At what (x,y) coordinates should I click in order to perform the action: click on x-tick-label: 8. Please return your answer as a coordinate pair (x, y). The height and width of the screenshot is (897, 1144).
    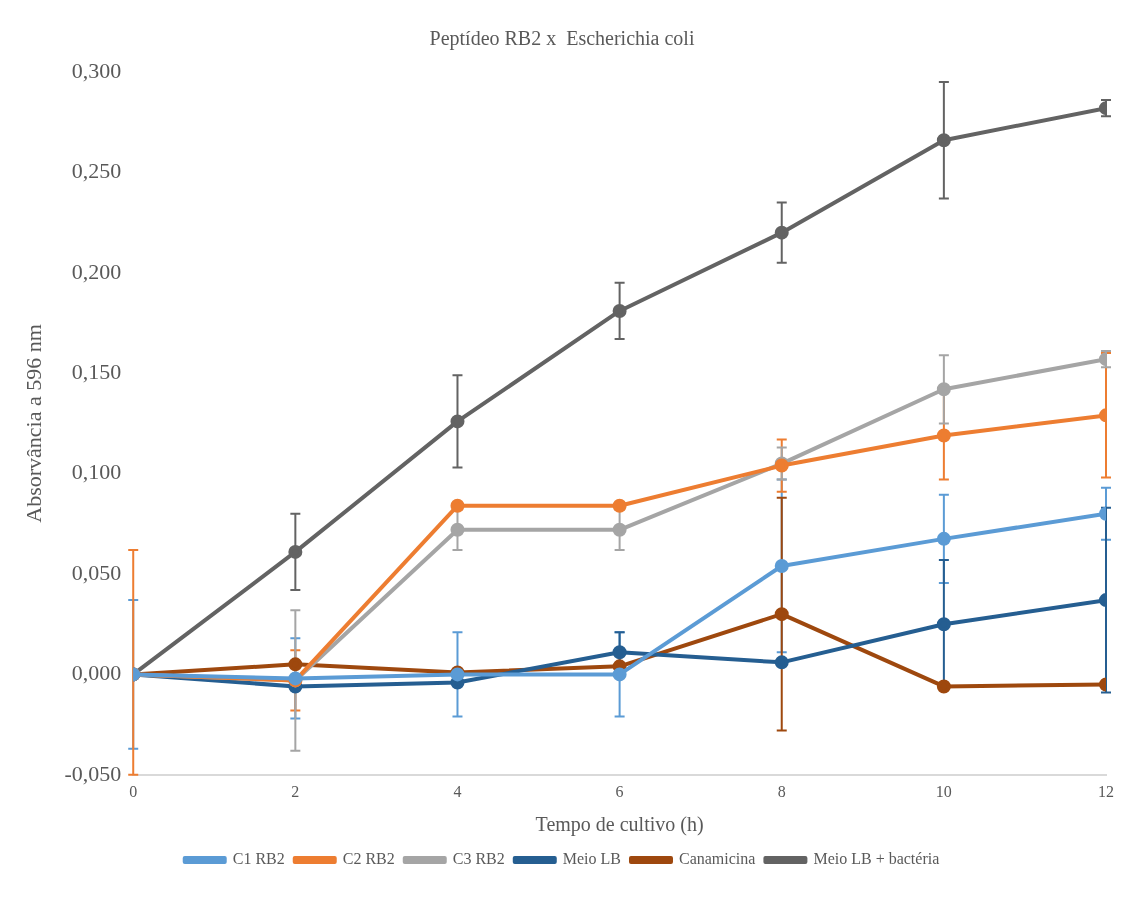
    Looking at the image, I should click on (781, 791).